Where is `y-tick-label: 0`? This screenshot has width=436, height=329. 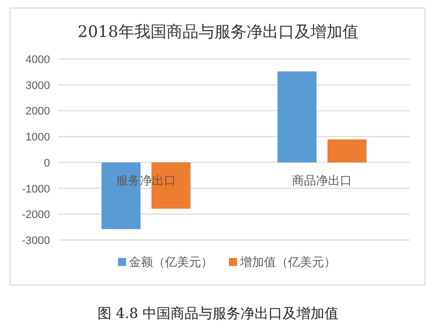 y-tick-label: 0 is located at coordinates (47, 163).